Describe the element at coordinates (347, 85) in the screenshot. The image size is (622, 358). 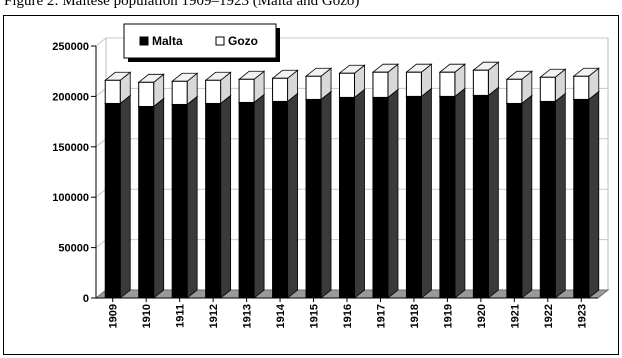
I see `bar-gozo-1916` at that location.